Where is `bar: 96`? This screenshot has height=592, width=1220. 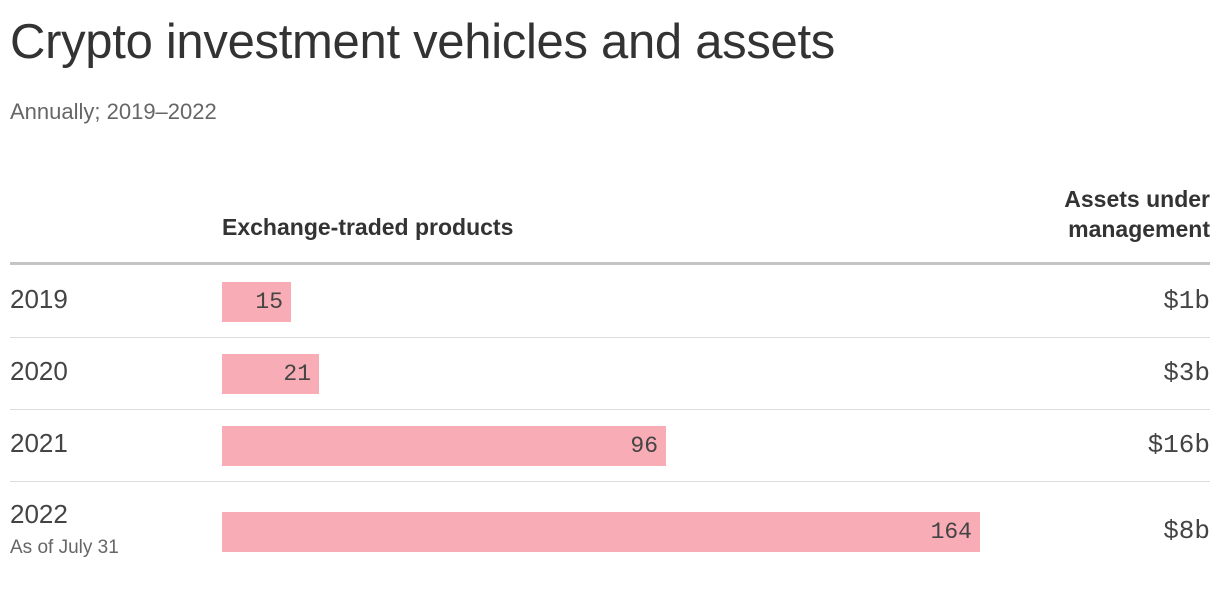
bar: 96 is located at coordinates (444, 446).